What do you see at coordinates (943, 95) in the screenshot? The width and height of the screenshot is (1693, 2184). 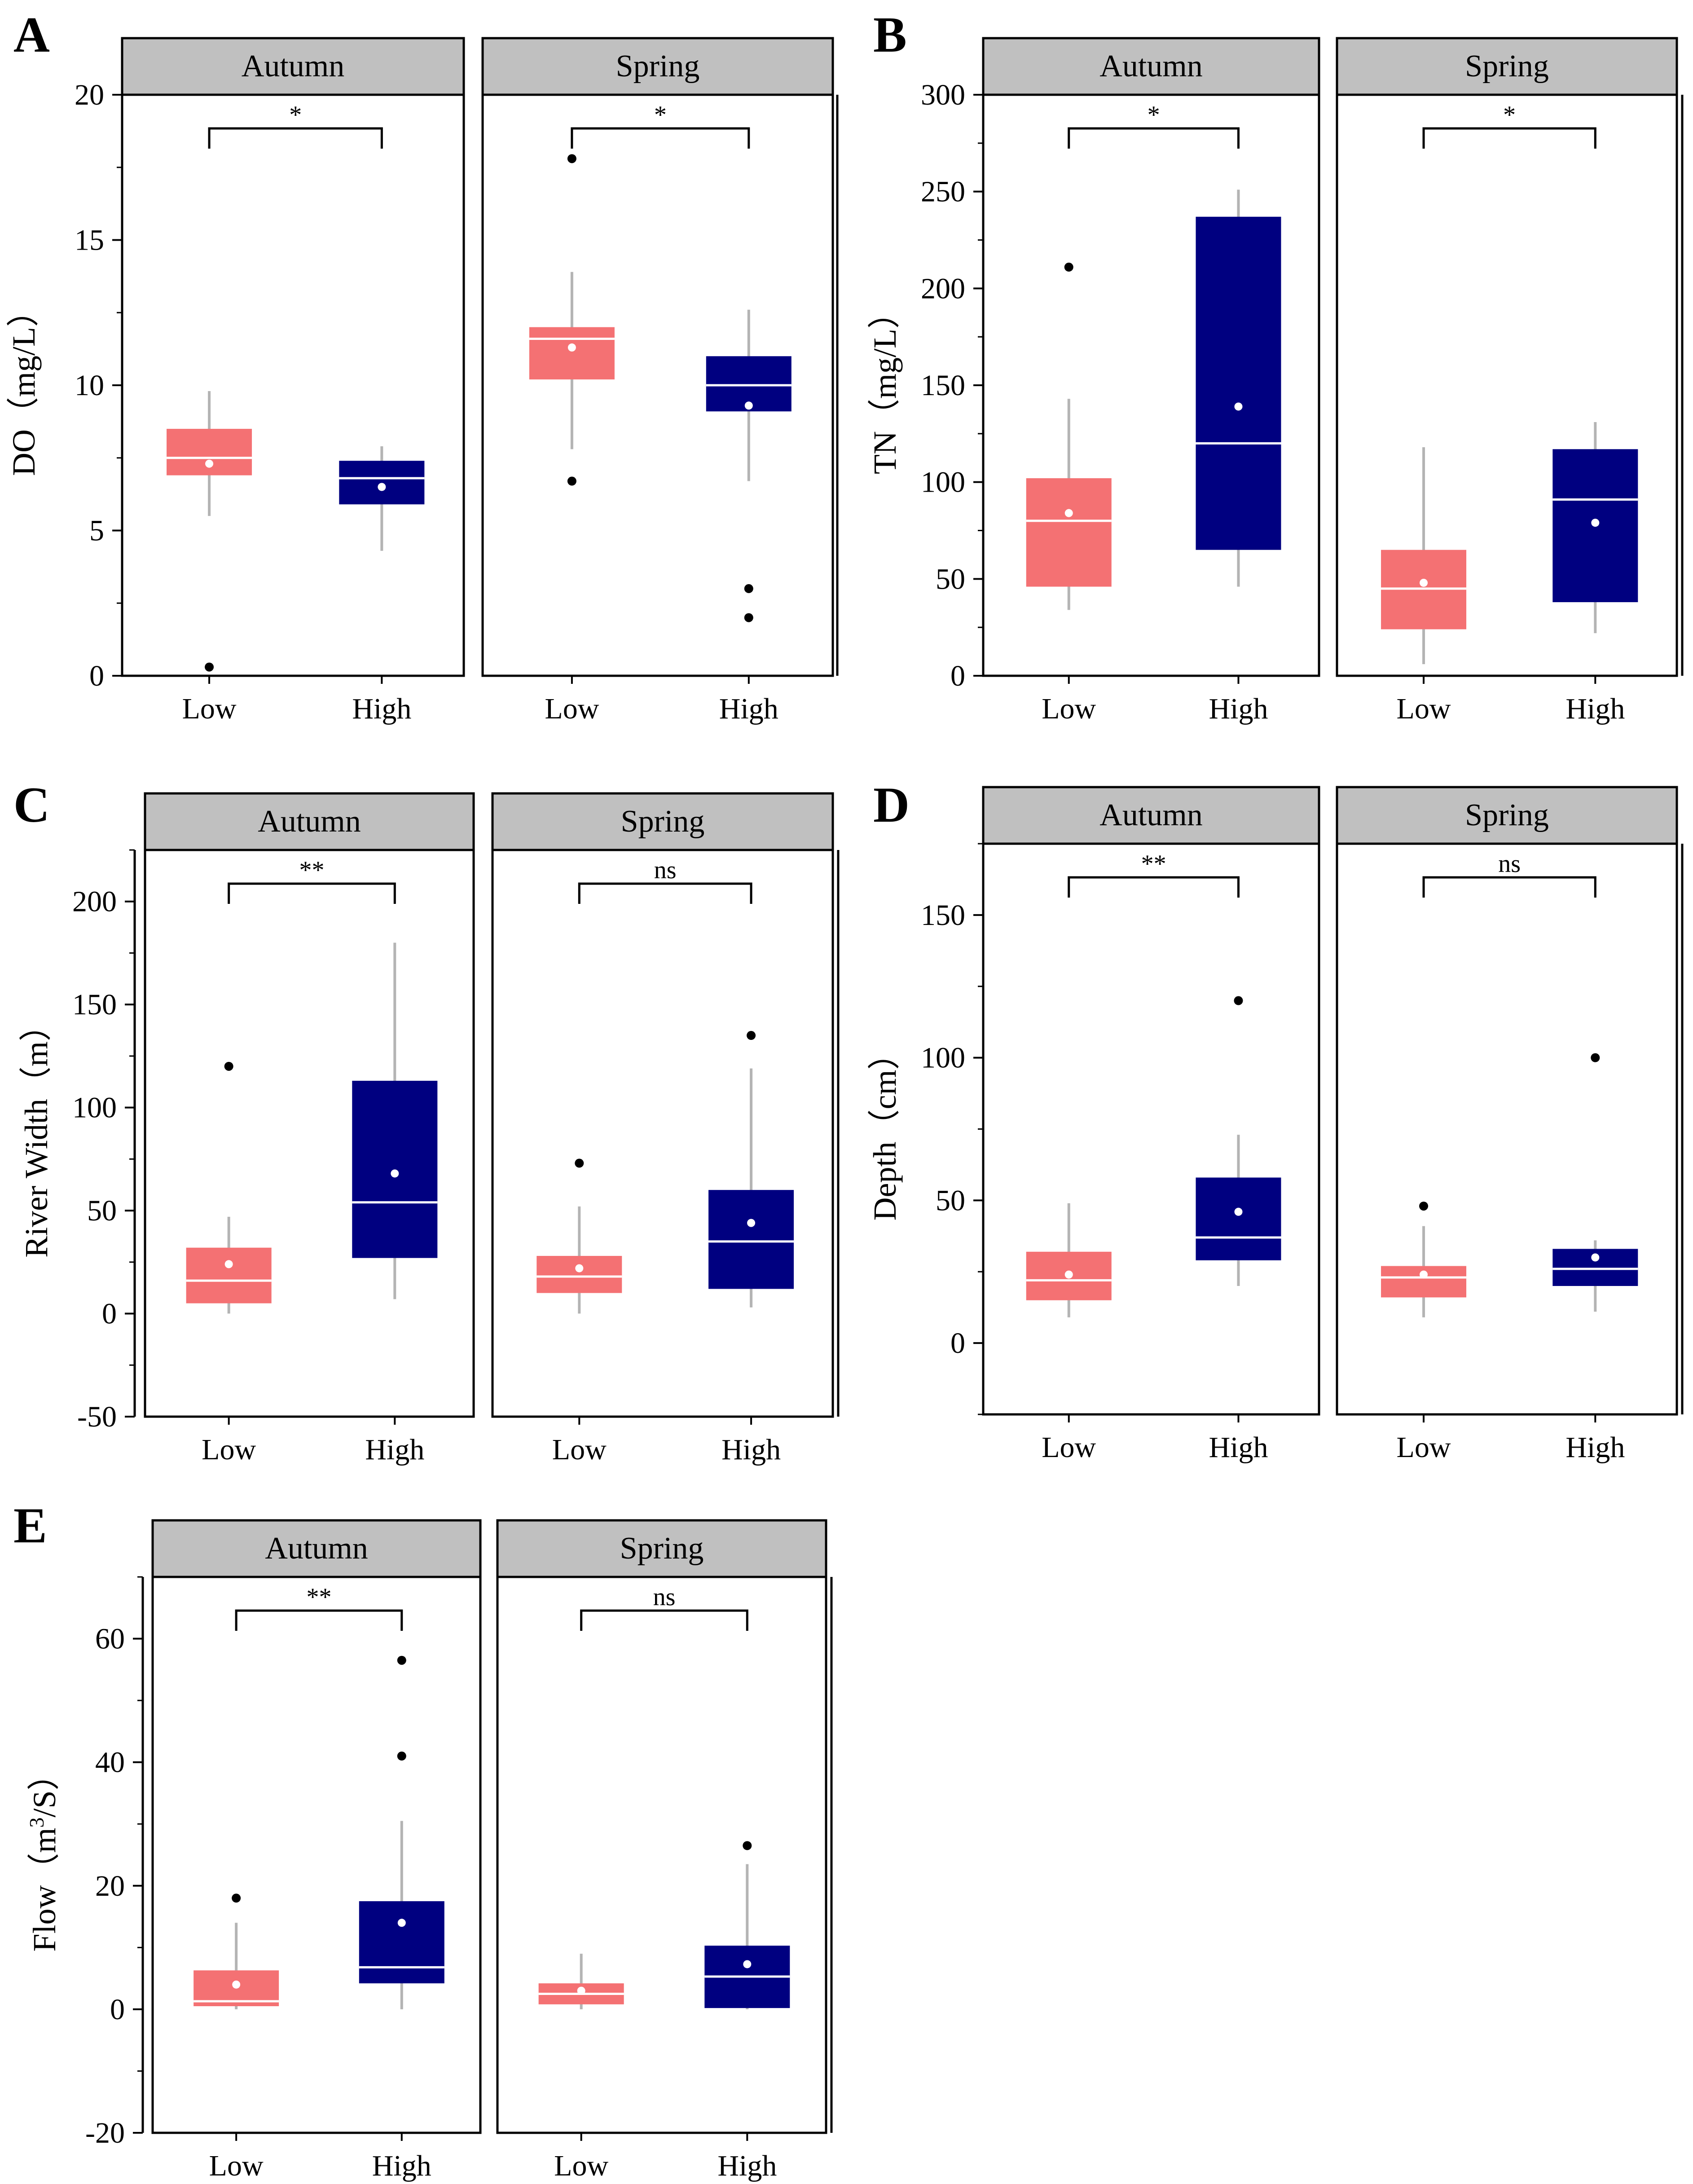 I see `y-tick-label: 300` at bounding box center [943, 95].